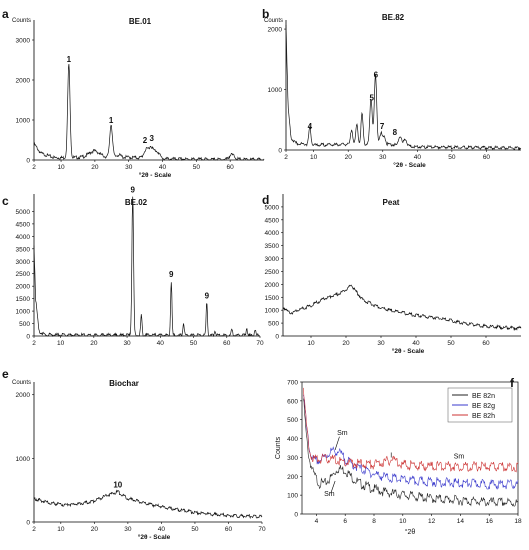 The width and height of the screenshot is (529, 550). Describe the element at coordinates (23, 237) in the screenshot. I see `y-tick-label: 4000` at that location.